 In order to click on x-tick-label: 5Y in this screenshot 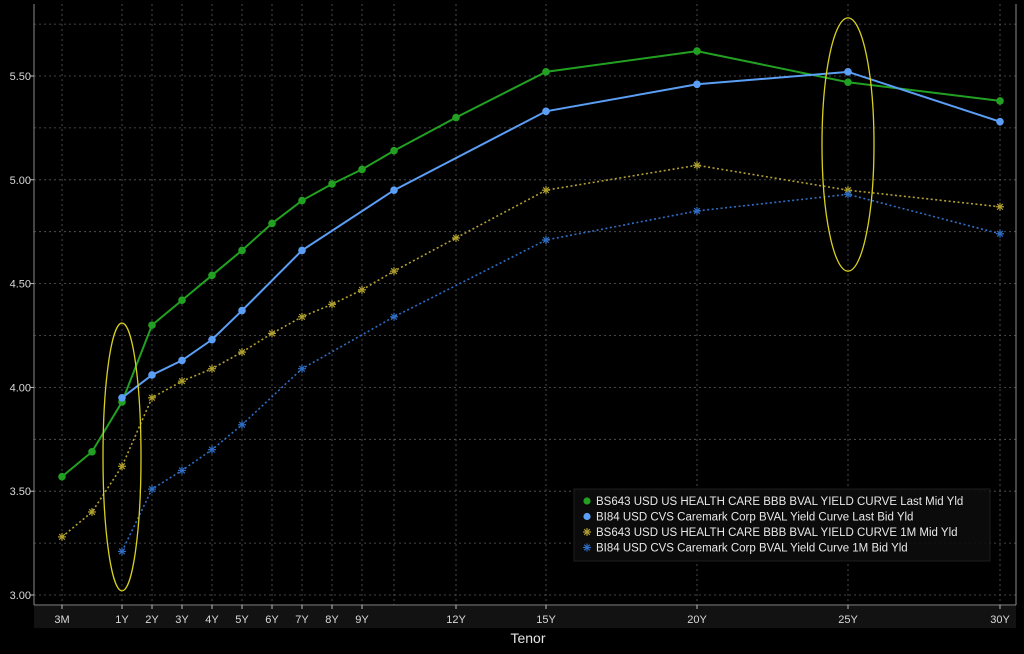, I will do `click(242, 620)`.